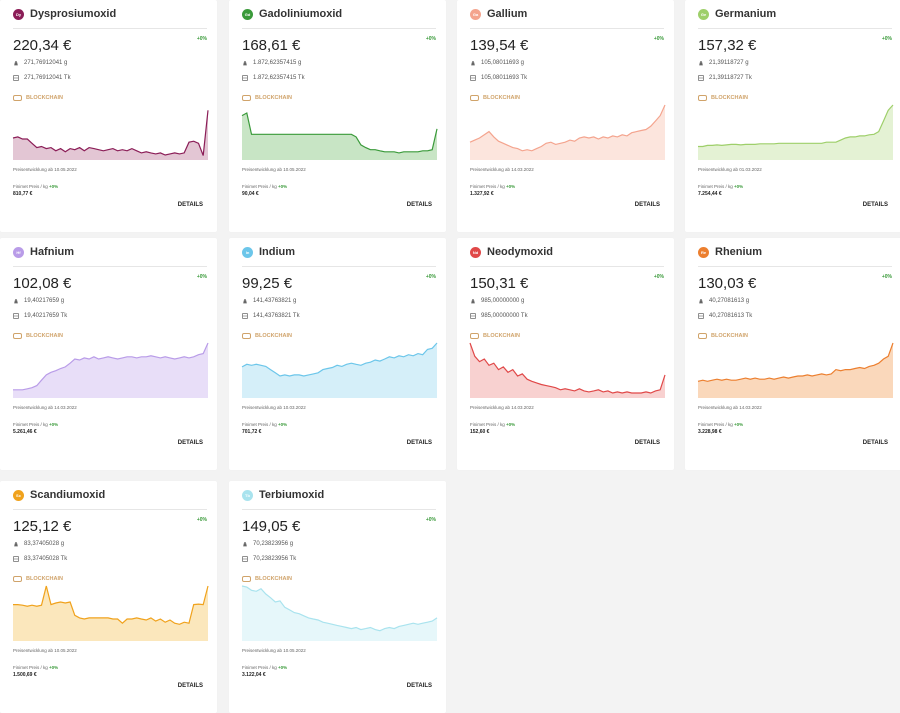 The width and height of the screenshot is (900, 713). Describe the element at coordinates (710, 194) in the screenshot. I see `finimet-price-value: 7.254,44 €` at that location.